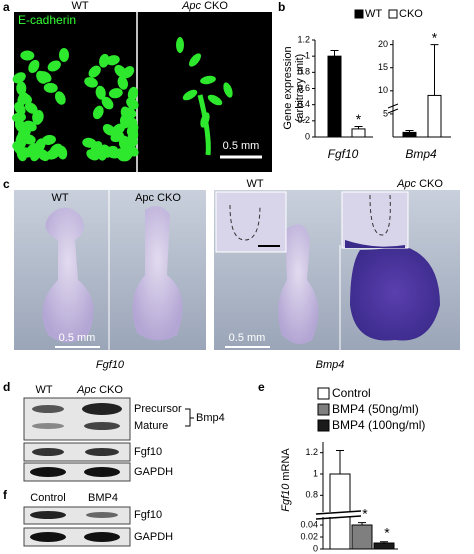 This screenshot has height=554, width=474. Describe the element at coordinates (383, 44) in the screenshot. I see `y-tick-label: 20` at that location.